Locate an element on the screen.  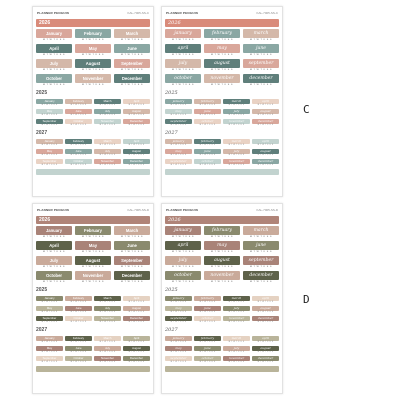
month-sticker: september M T W T F S S is located at coordinates (261, 65).